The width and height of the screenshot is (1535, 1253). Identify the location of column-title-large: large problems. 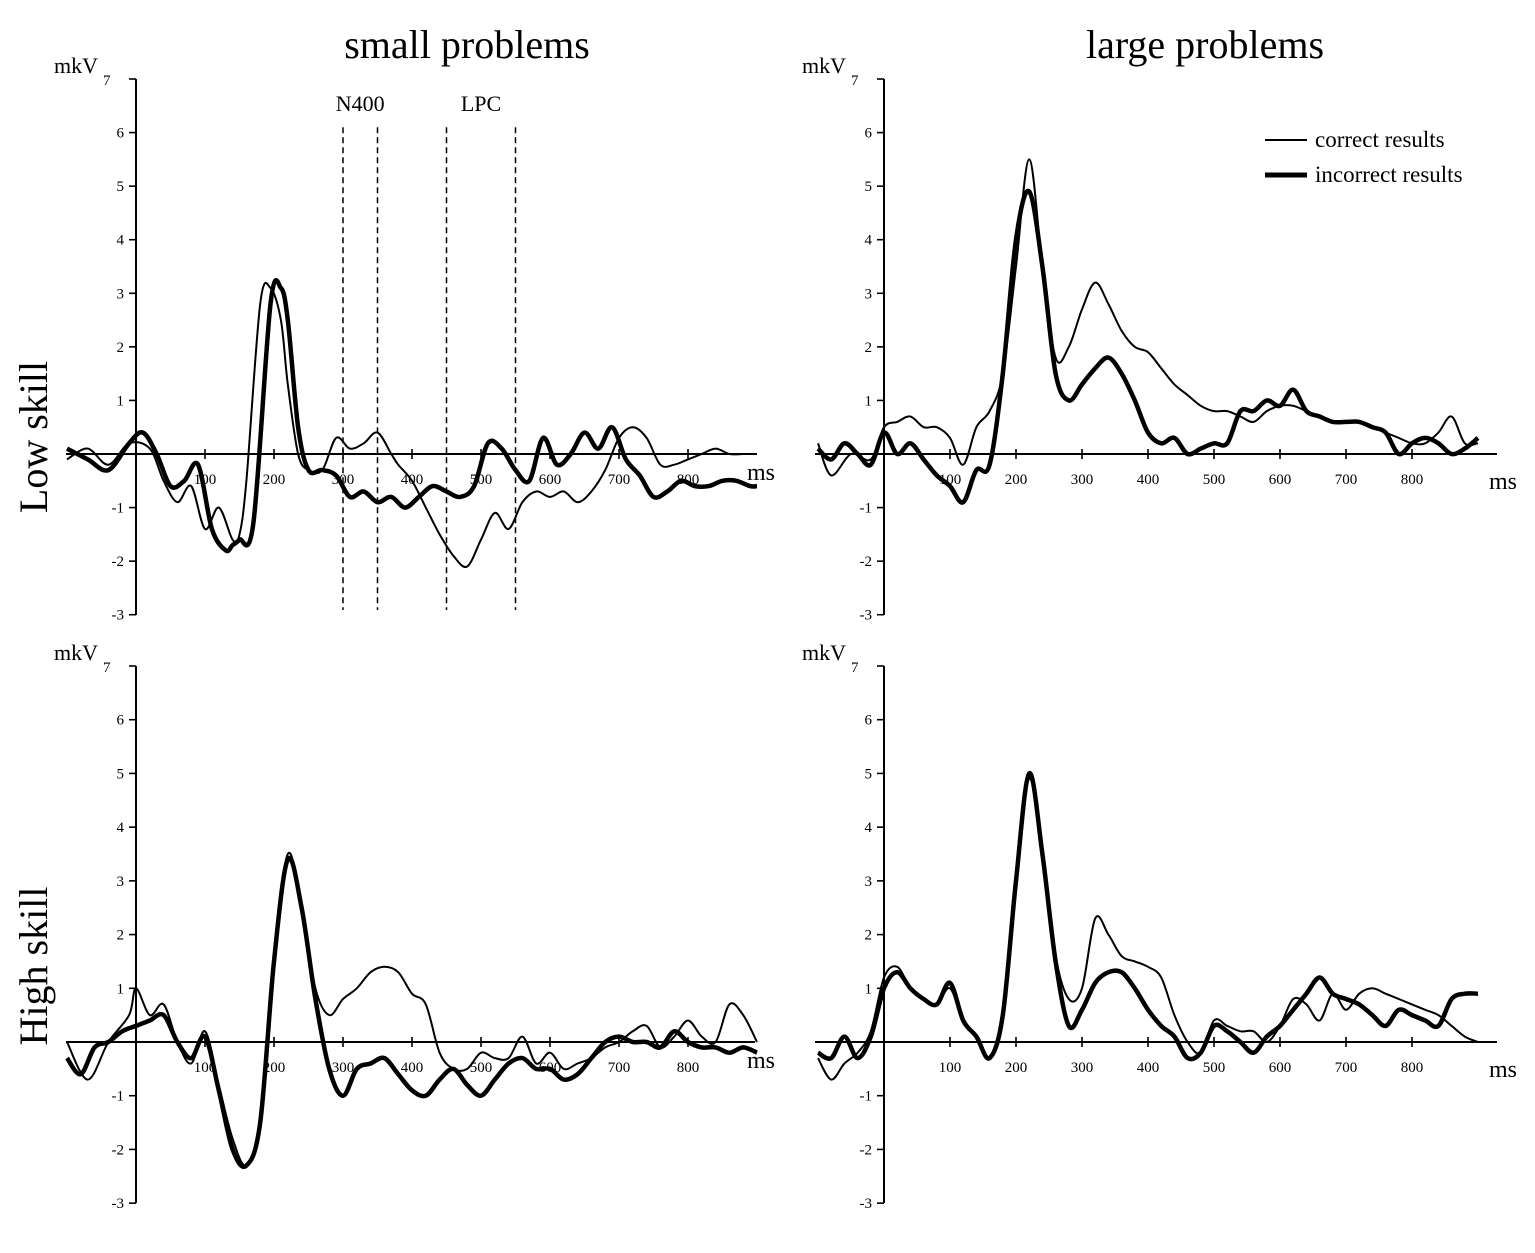
(1205, 44).